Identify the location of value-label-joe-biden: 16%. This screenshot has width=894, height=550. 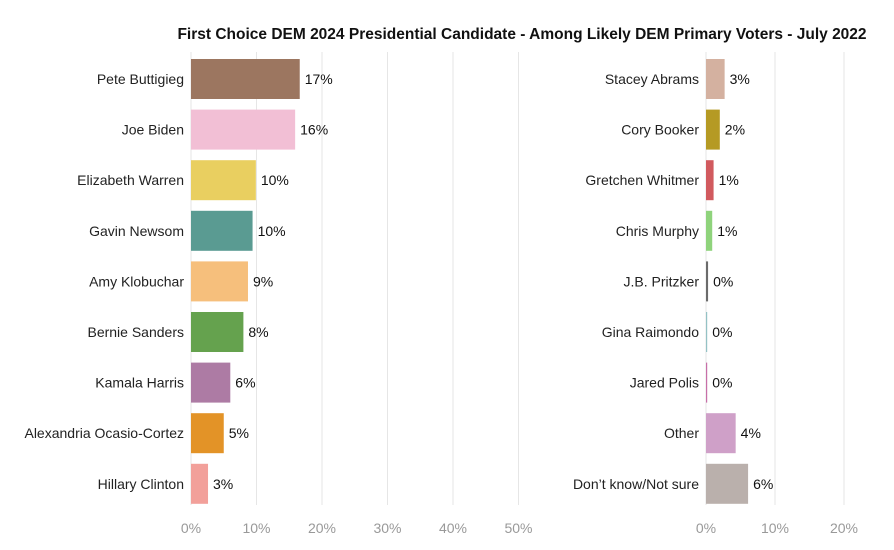
(314, 130).